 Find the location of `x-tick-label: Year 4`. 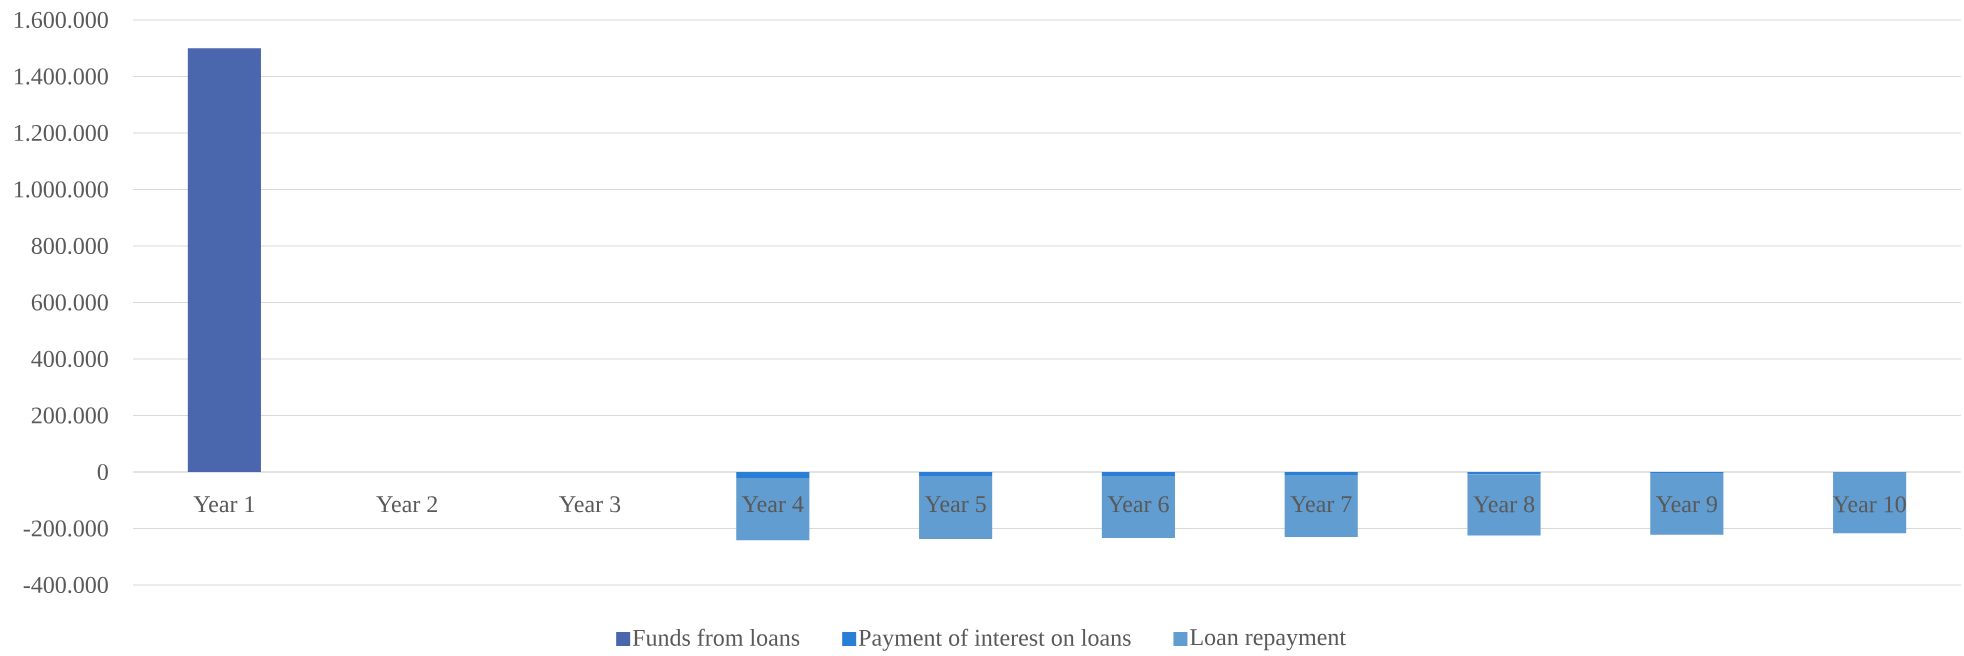

x-tick-label: Year 4 is located at coordinates (772, 504).